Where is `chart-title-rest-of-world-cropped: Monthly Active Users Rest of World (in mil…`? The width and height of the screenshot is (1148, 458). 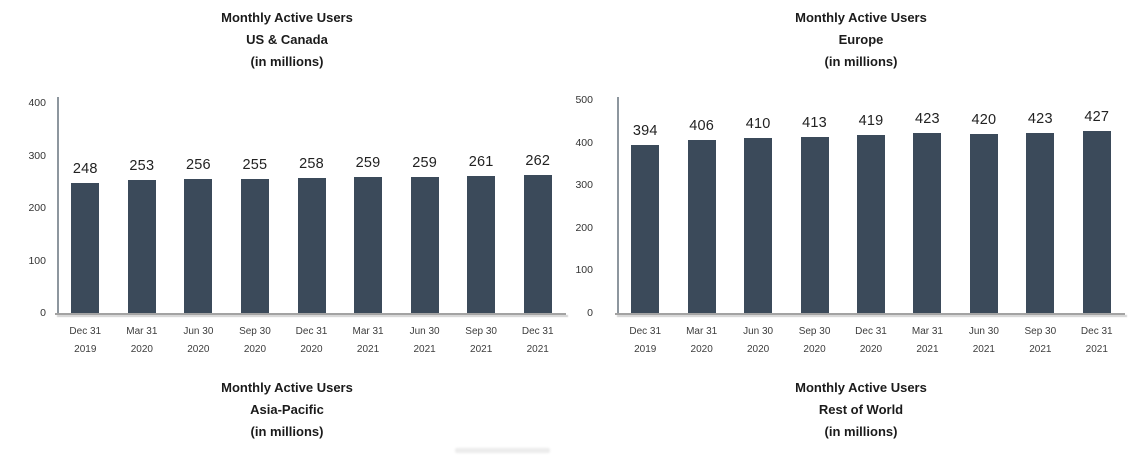 chart-title-rest-of-world-cropped: Monthly Active Users Rest of World (in mil… is located at coordinates (861, 410).